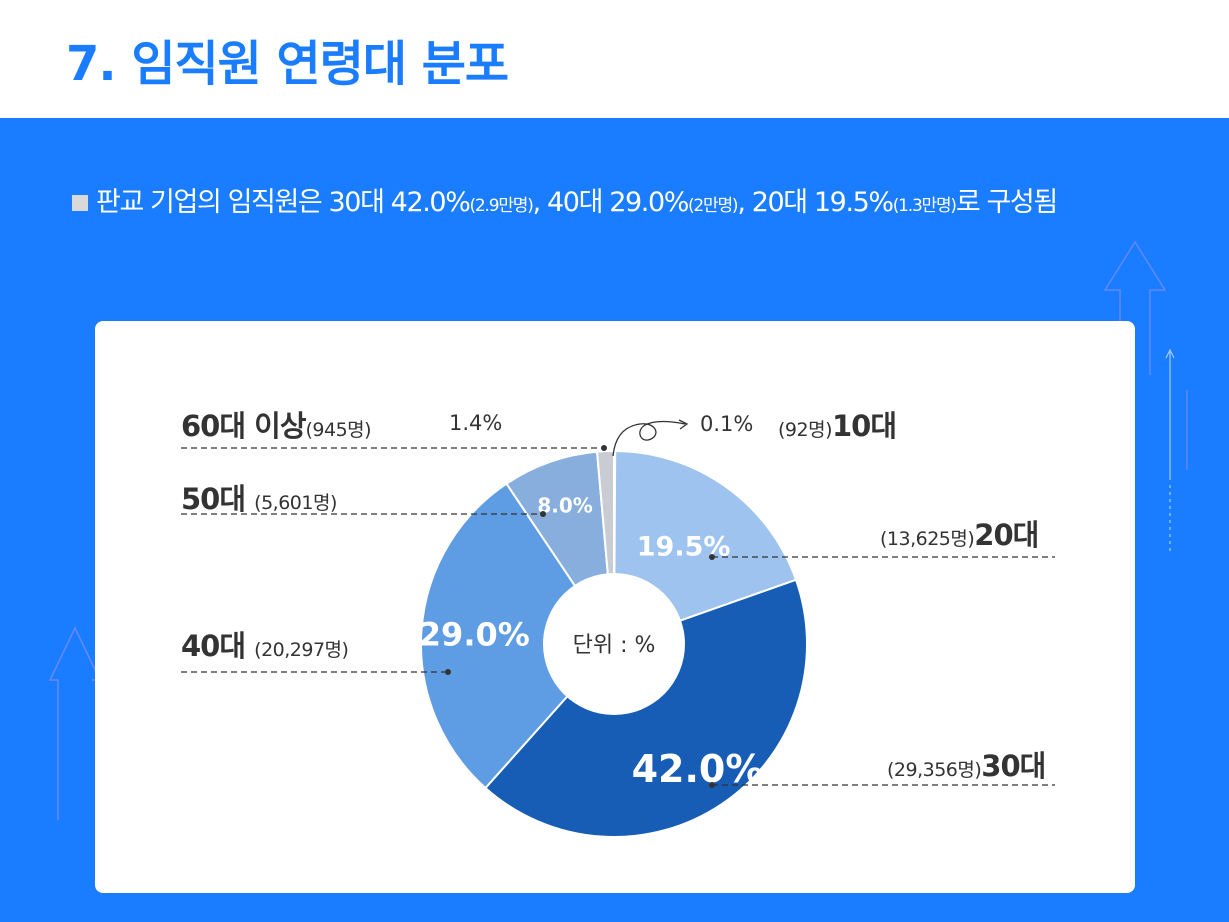  I want to click on label-20s: (13,625명)20대, so click(959, 533).